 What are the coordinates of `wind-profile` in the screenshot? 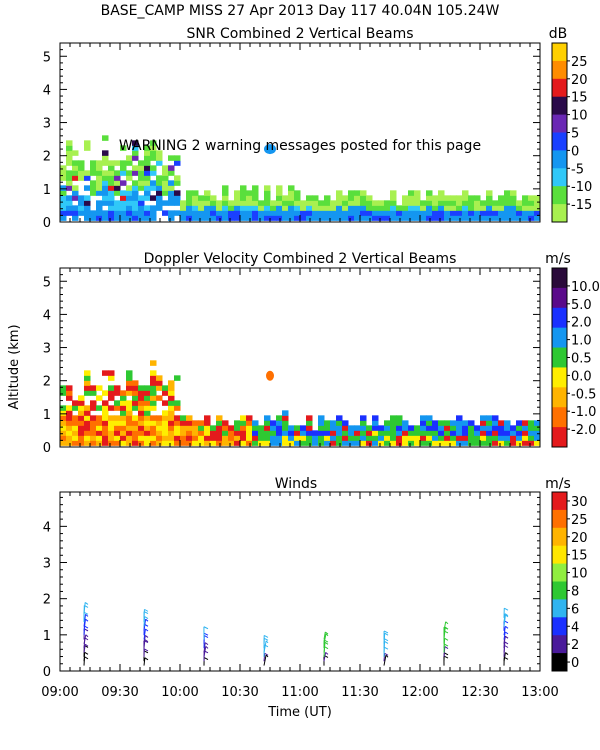 It's located at (86, 634).